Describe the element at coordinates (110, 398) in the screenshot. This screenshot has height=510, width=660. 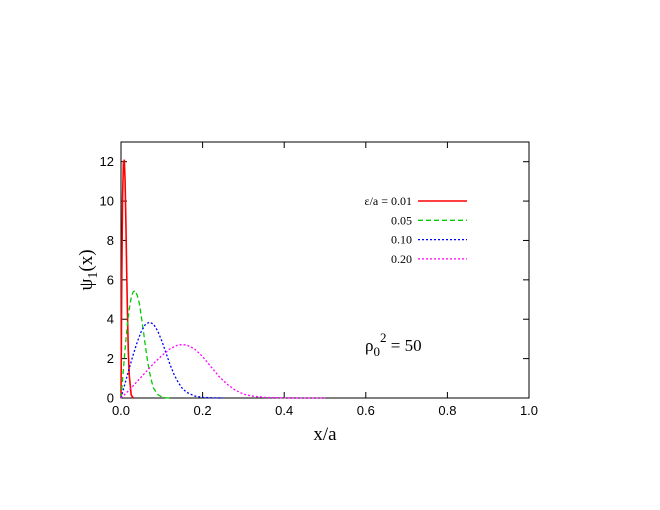
I see `y-tick-label: 0` at that location.